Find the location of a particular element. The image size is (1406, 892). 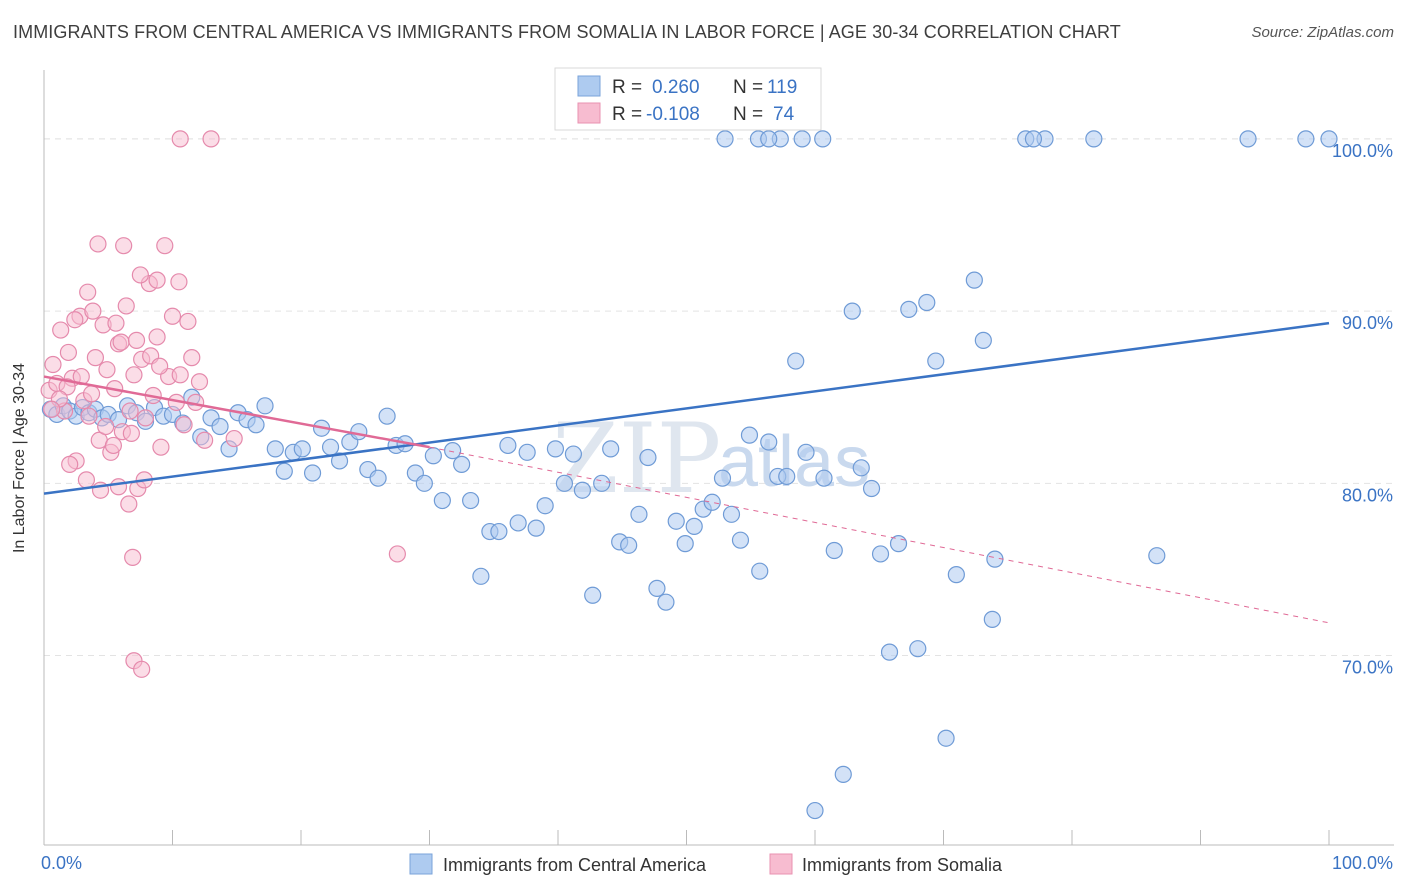

y-tick-label: 70.0% is located at coordinates (1367, 668).